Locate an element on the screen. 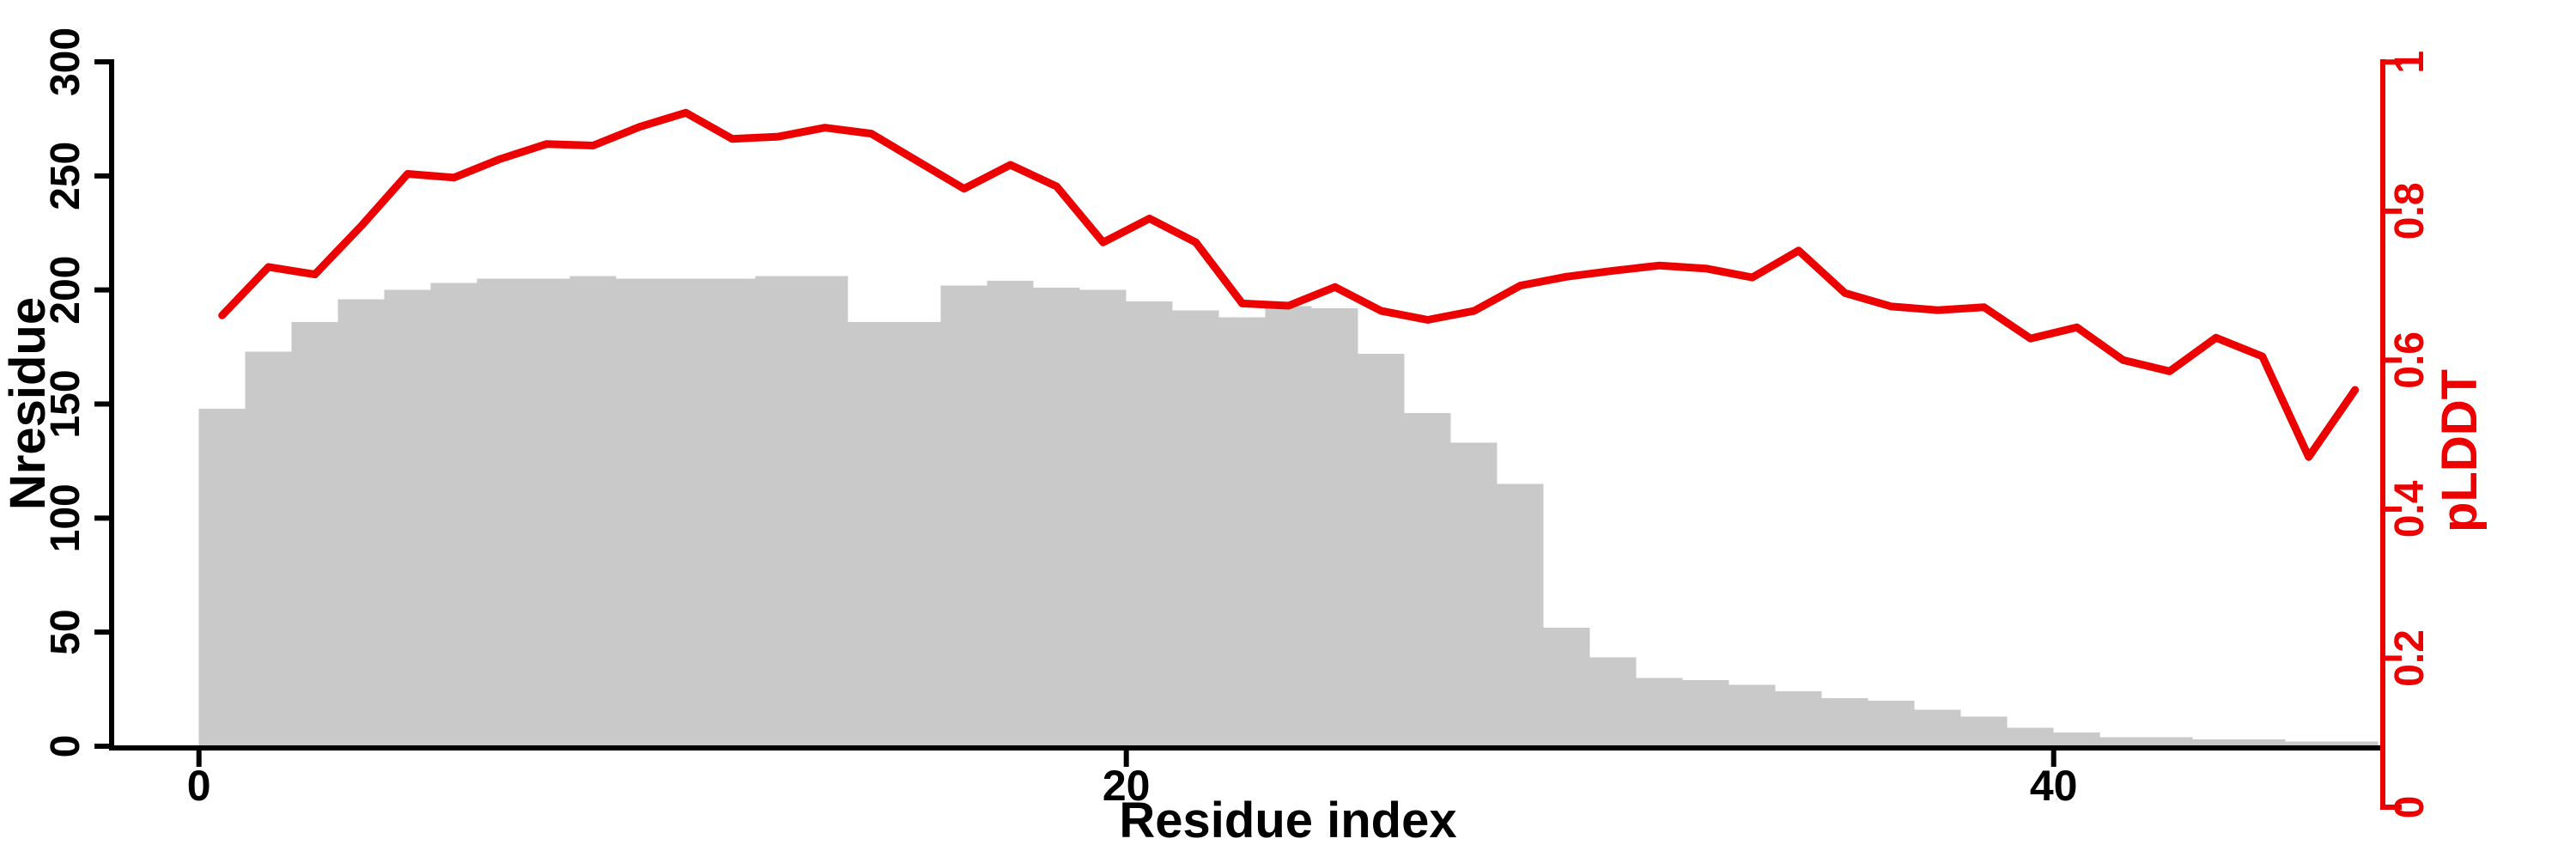 Image resolution: width=2576 pixels, height=863 pixels. left-axis-ticks: 0 50 100 150 200 250 300 is located at coordinates (77, 392).